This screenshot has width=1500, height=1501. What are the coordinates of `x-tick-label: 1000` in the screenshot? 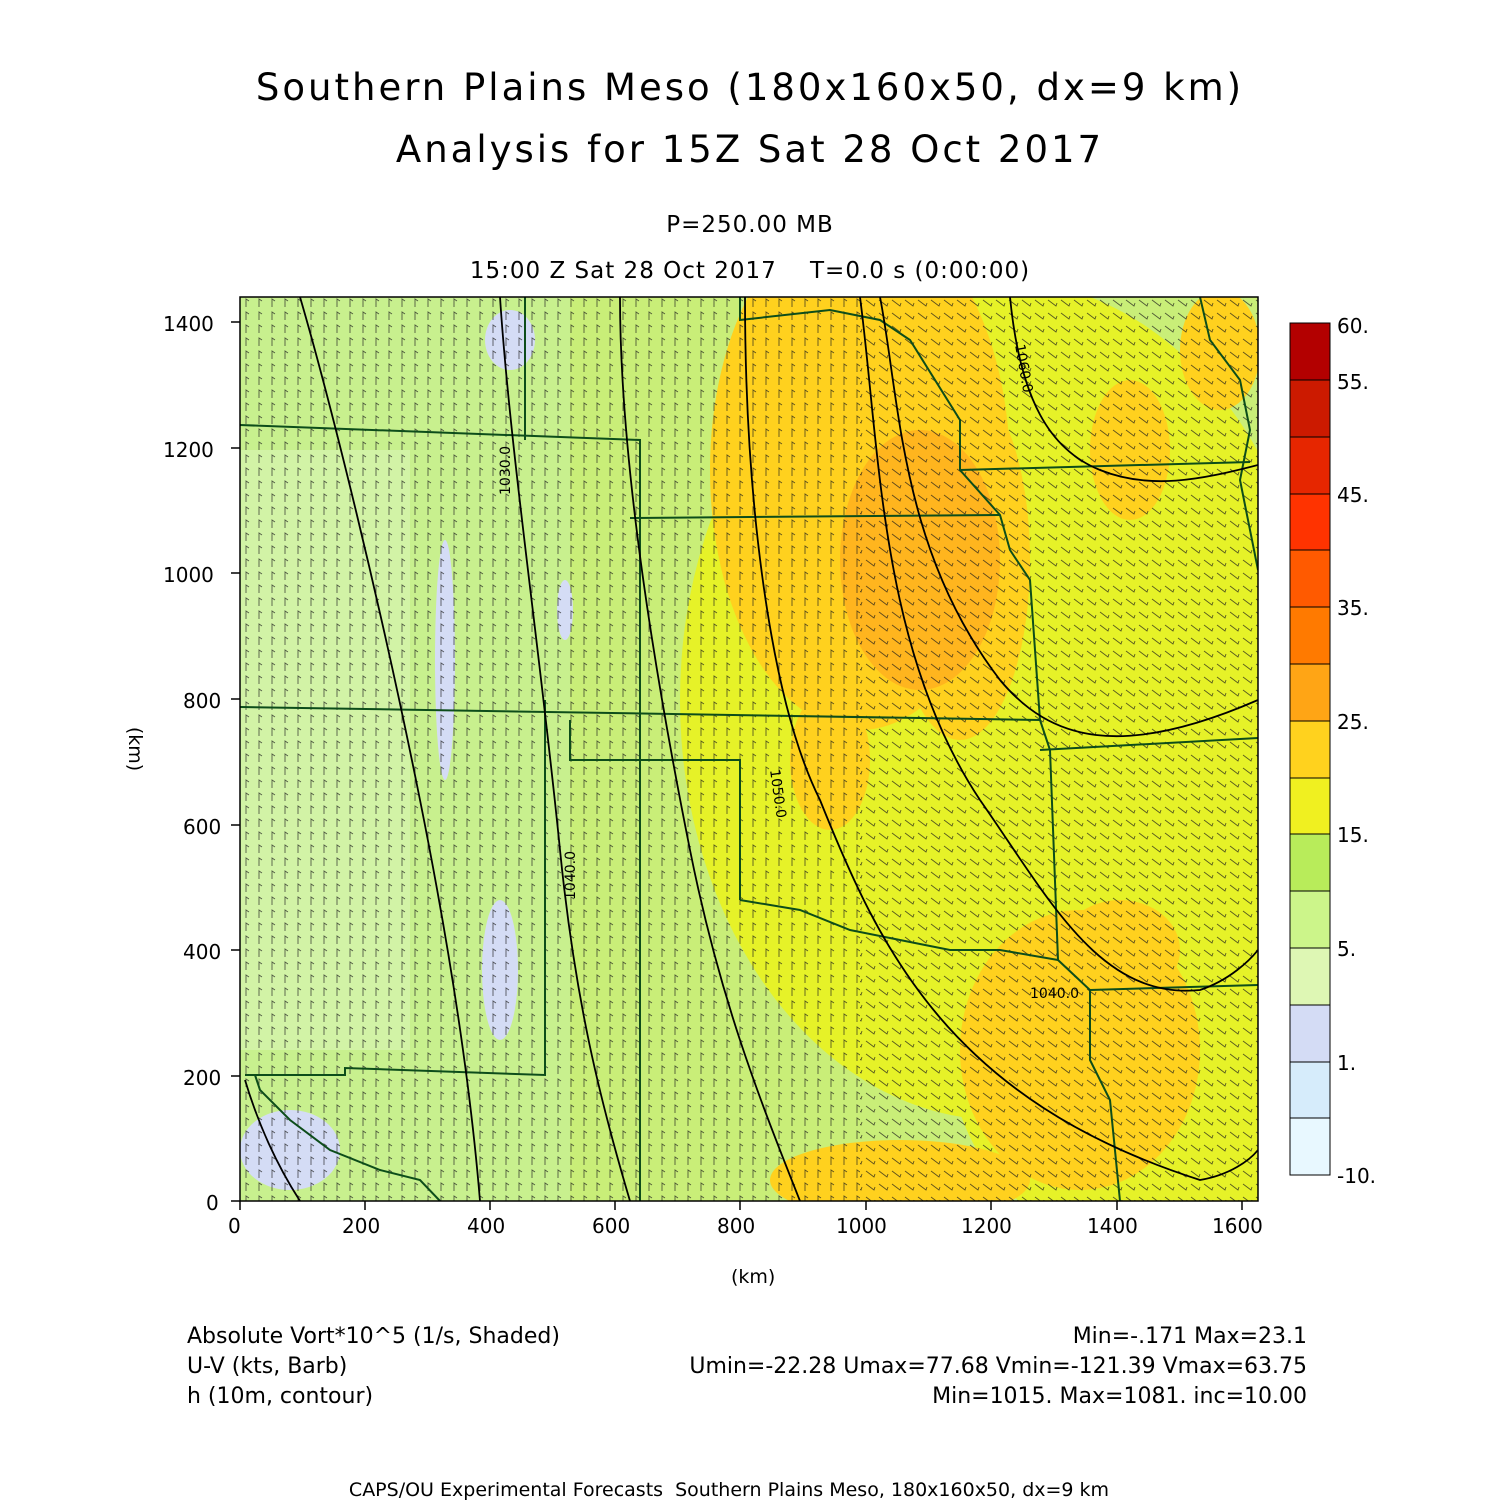 It's located at (861, 1226).